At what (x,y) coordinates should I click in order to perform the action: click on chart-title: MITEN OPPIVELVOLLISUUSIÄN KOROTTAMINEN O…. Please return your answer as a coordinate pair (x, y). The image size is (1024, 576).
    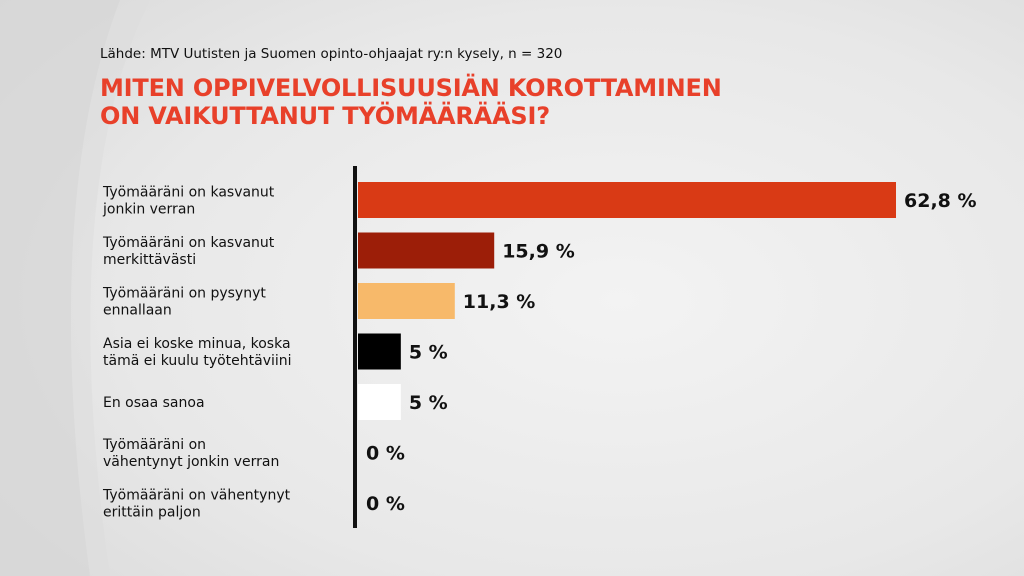
    Looking at the image, I should click on (480, 102).